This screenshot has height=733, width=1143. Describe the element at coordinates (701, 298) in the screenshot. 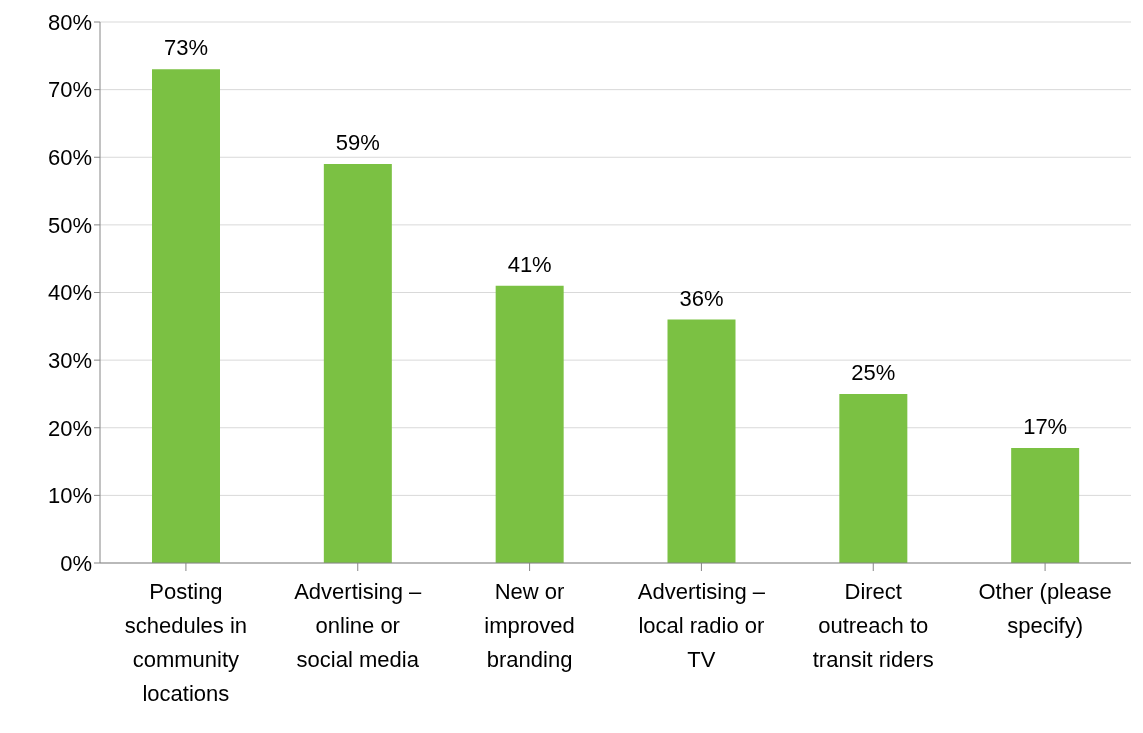

I see `data-label: 36%` at that location.